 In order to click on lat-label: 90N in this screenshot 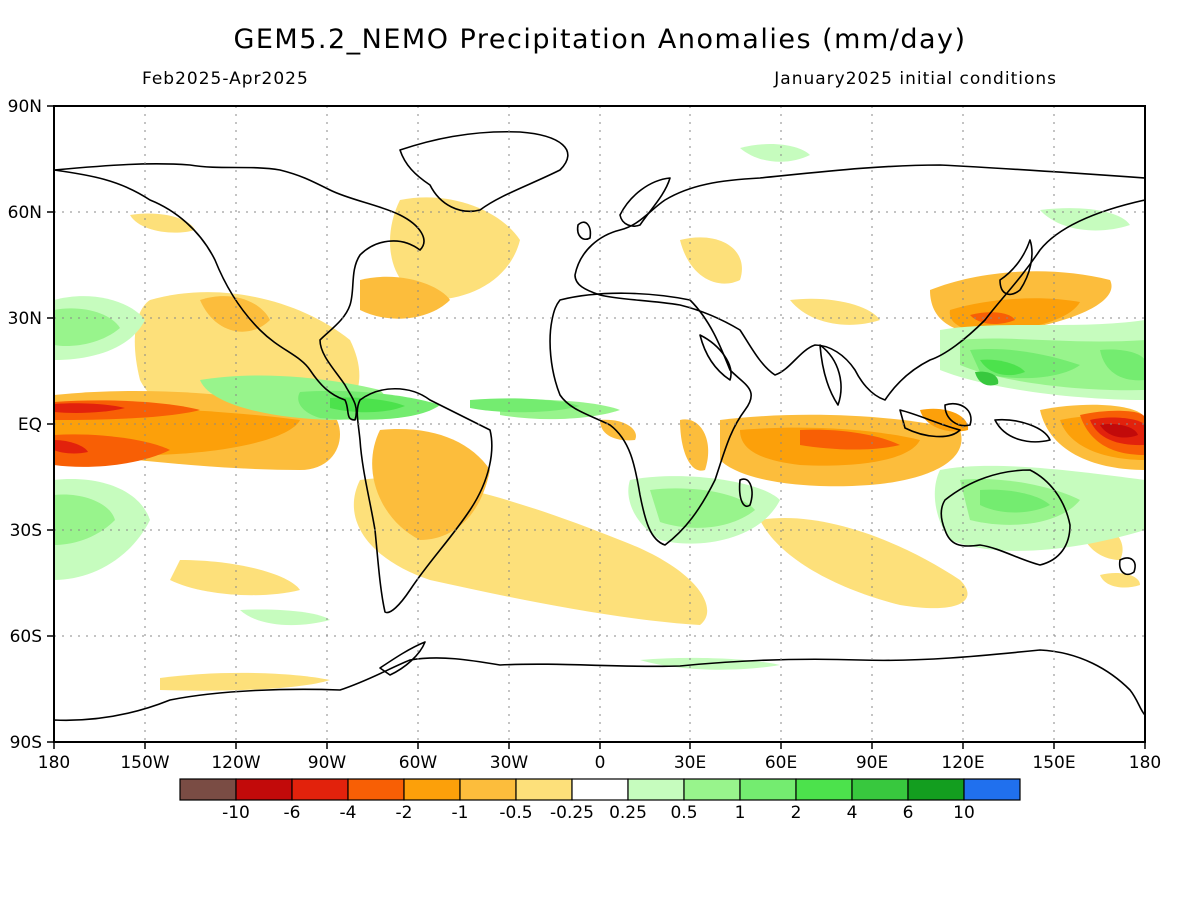, I will do `click(25, 107)`.